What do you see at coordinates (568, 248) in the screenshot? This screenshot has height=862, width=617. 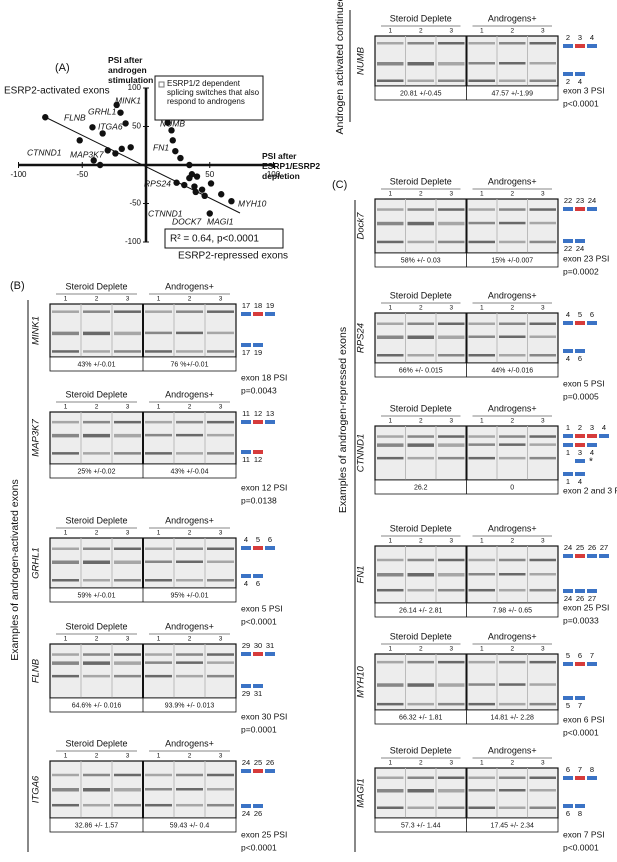 I see `exon-label: 22` at bounding box center [568, 248].